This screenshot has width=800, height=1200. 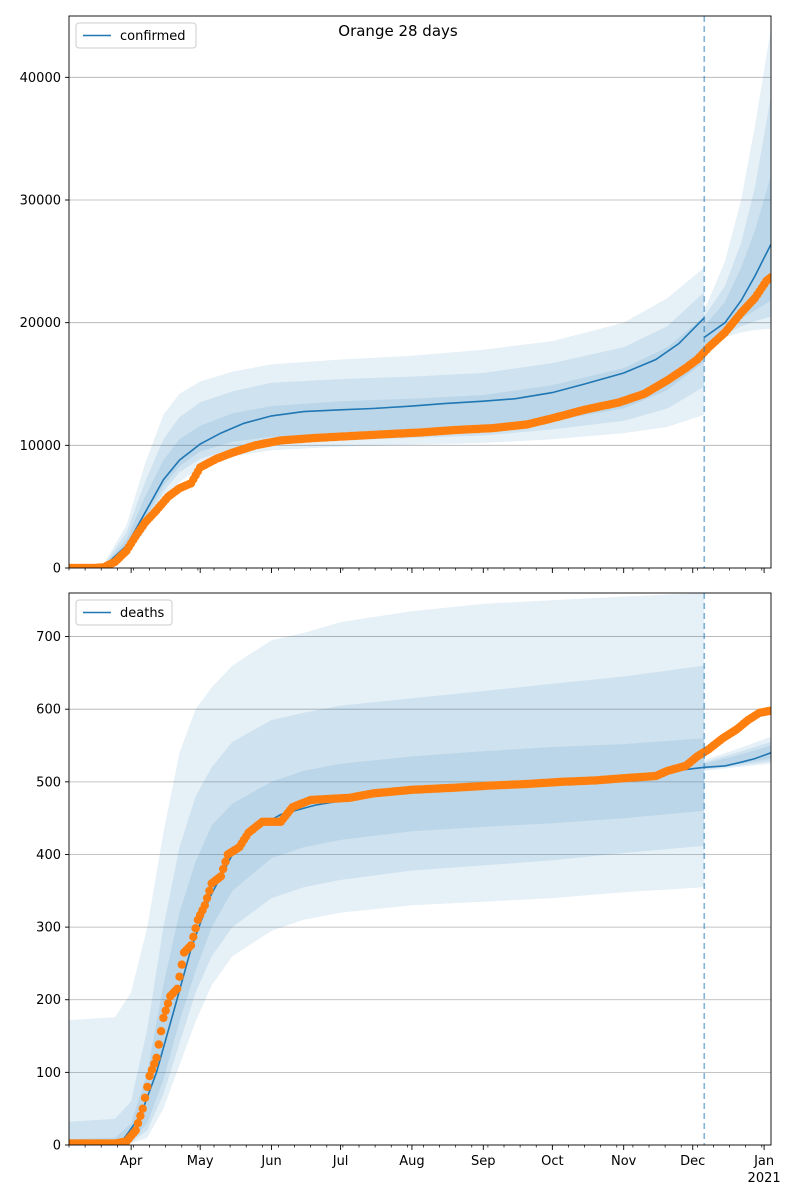 What do you see at coordinates (153, 36) in the screenshot?
I see `legend-label: confirmed` at bounding box center [153, 36].